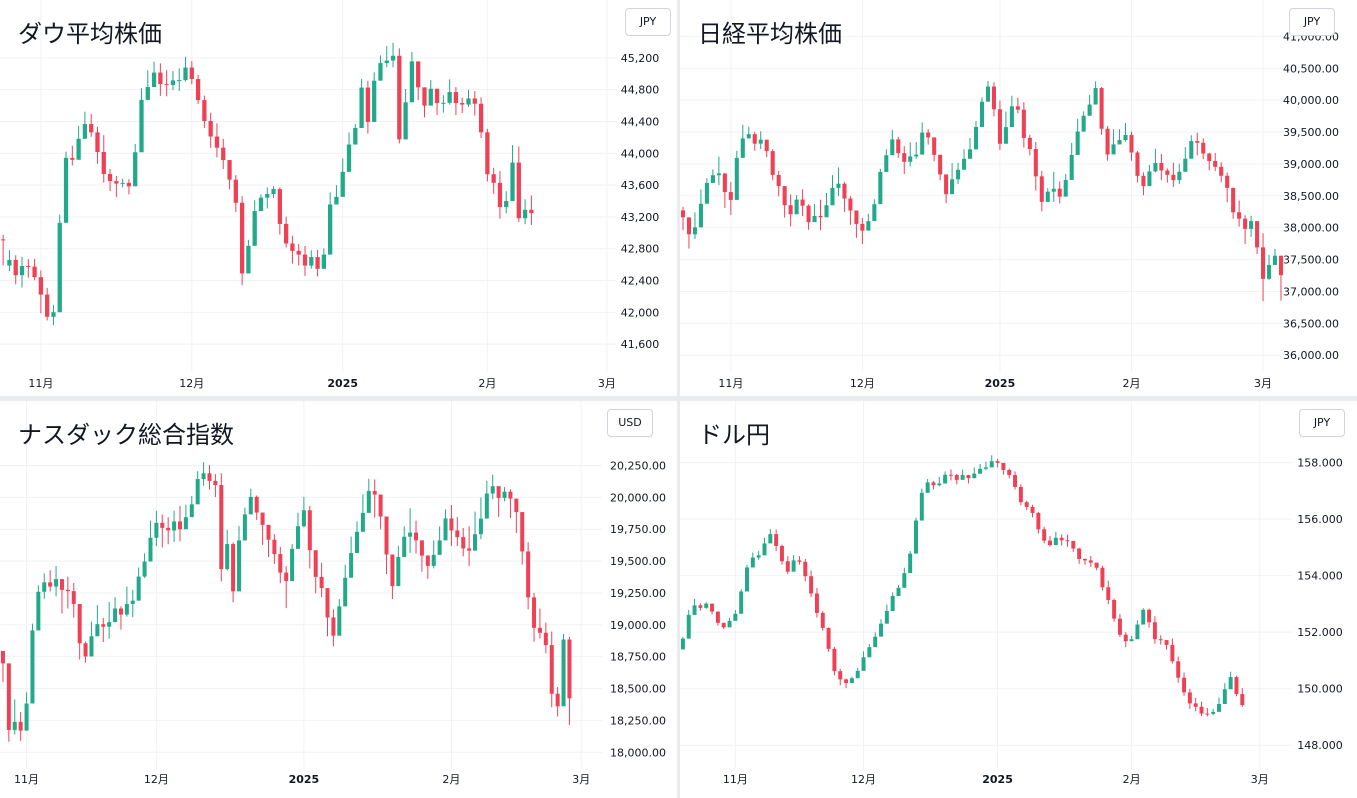 Image resolution: width=1357 pixels, height=798 pixels. What do you see at coordinates (863, 779) in the screenshot?
I see `x-tick-label: 12月` at bounding box center [863, 779].